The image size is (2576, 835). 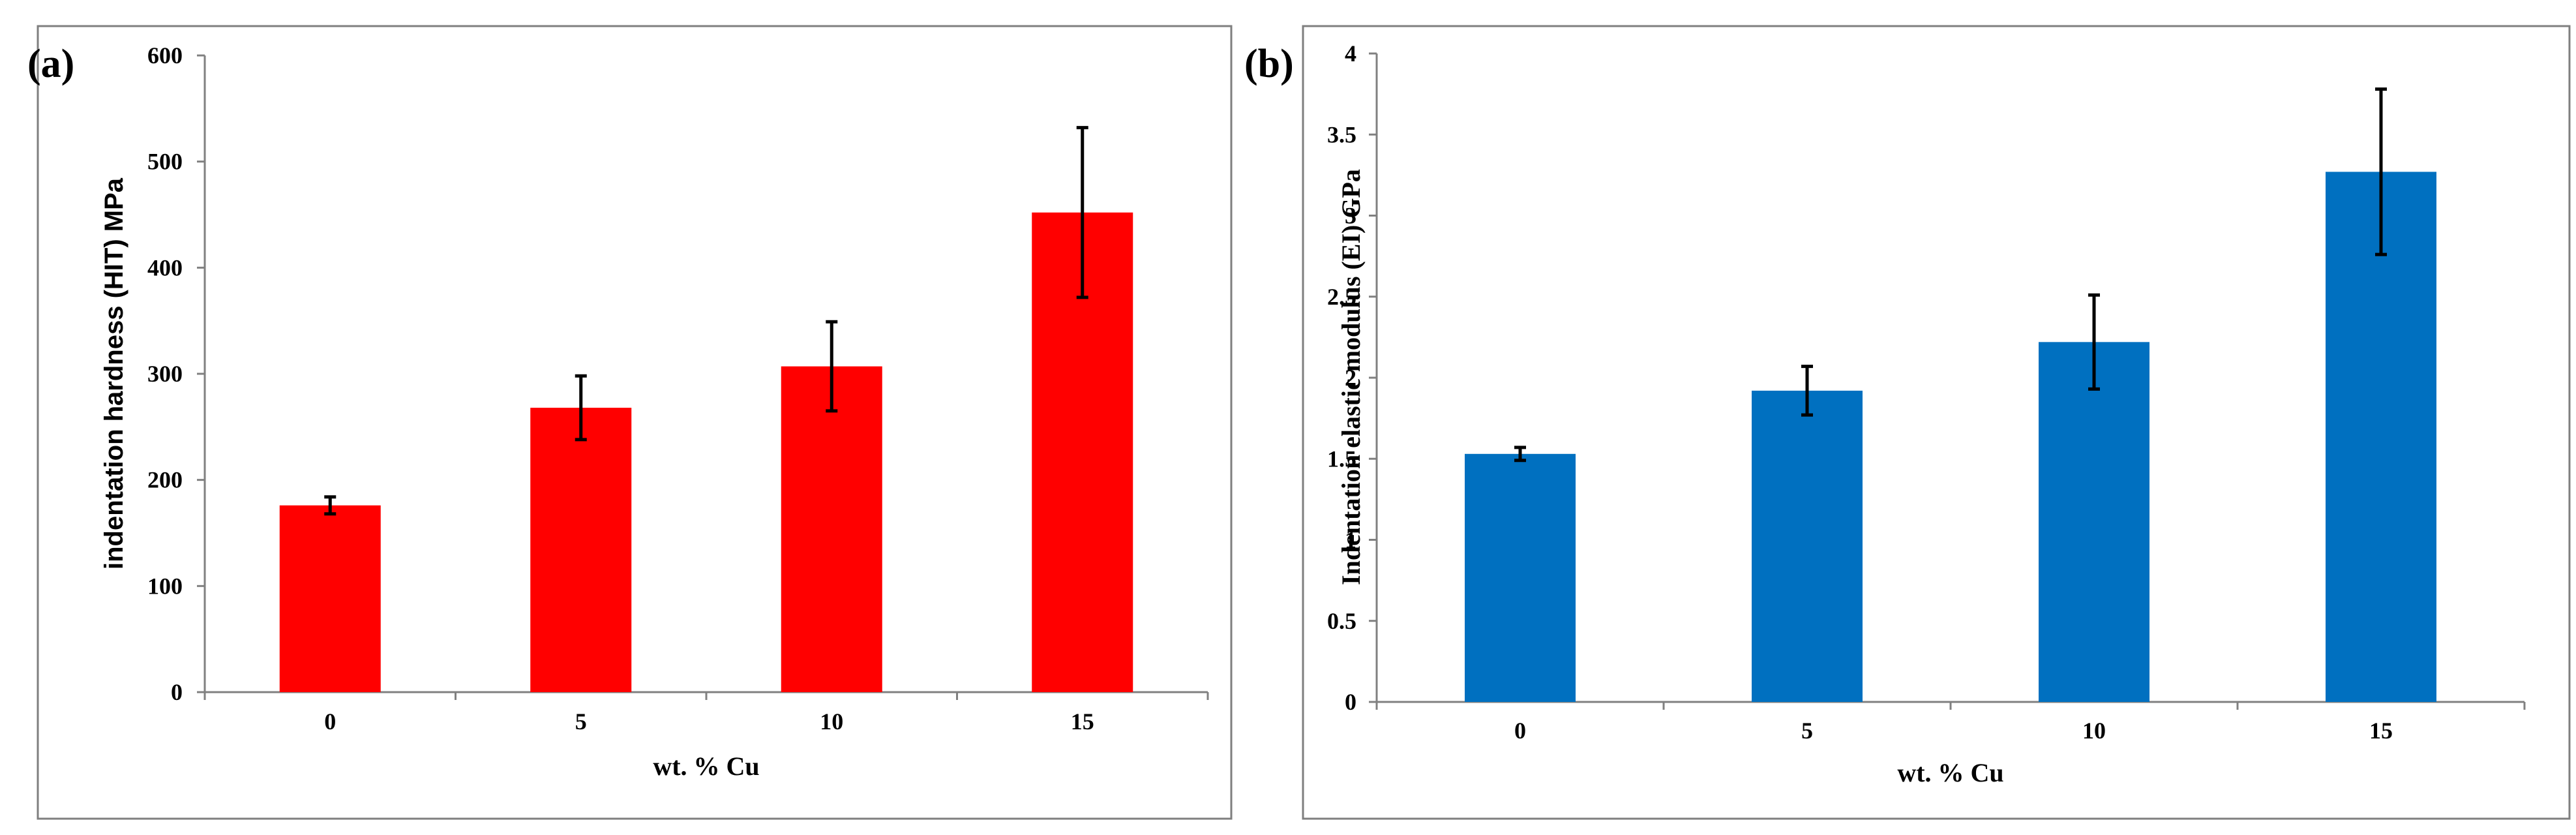 I want to click on panel-b-y-tick-label: 0, so click(x=1350, y=702).